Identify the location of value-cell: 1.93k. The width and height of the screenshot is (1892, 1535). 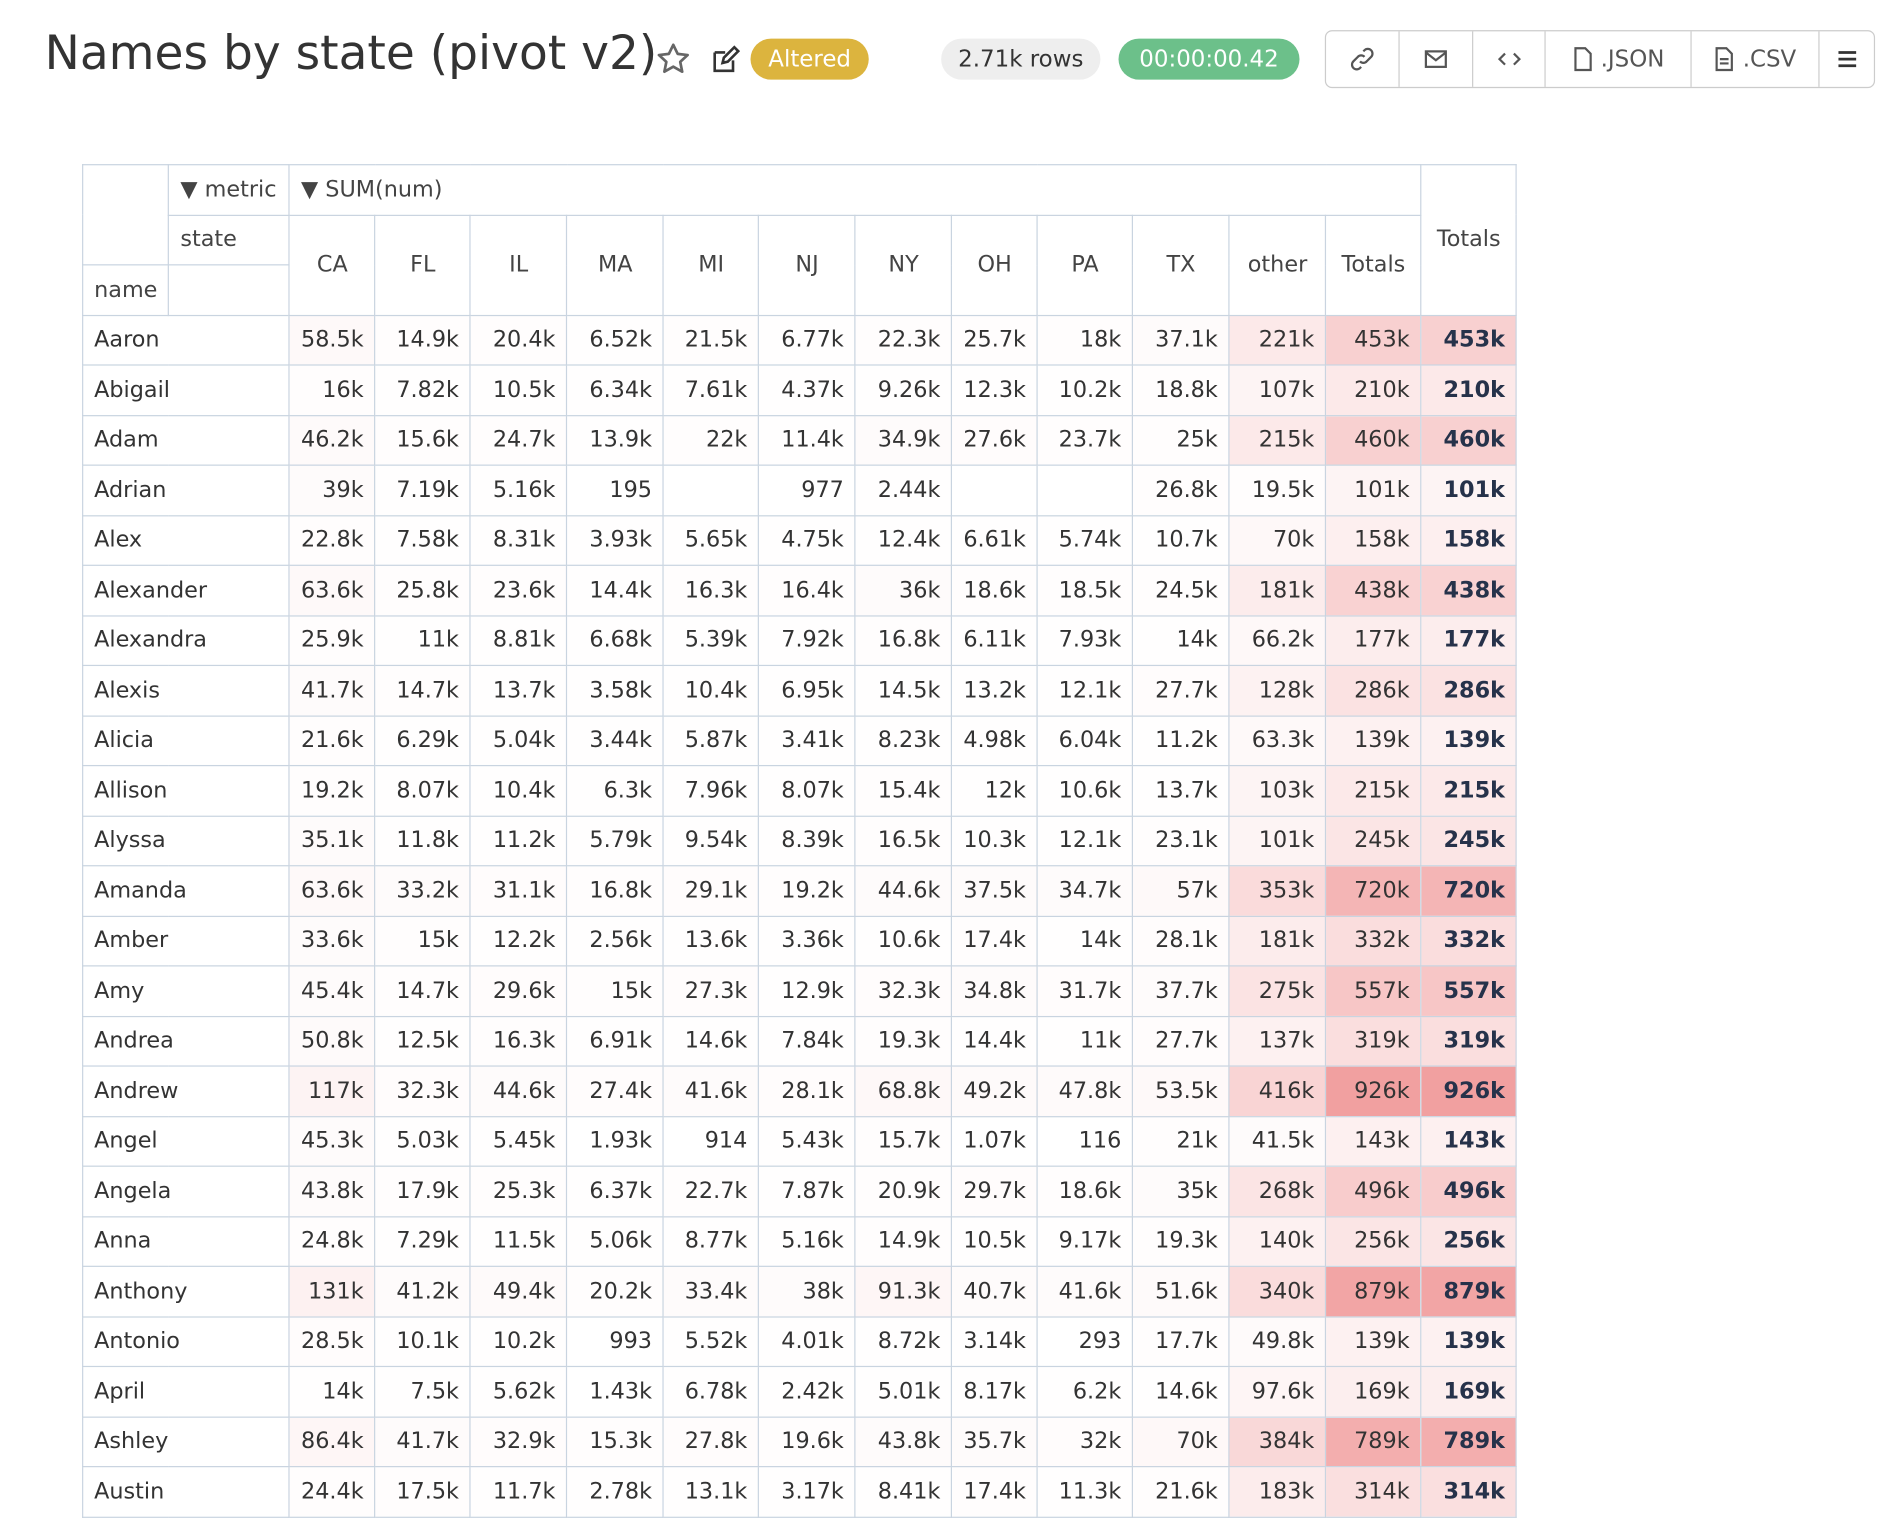
(615, 1141).